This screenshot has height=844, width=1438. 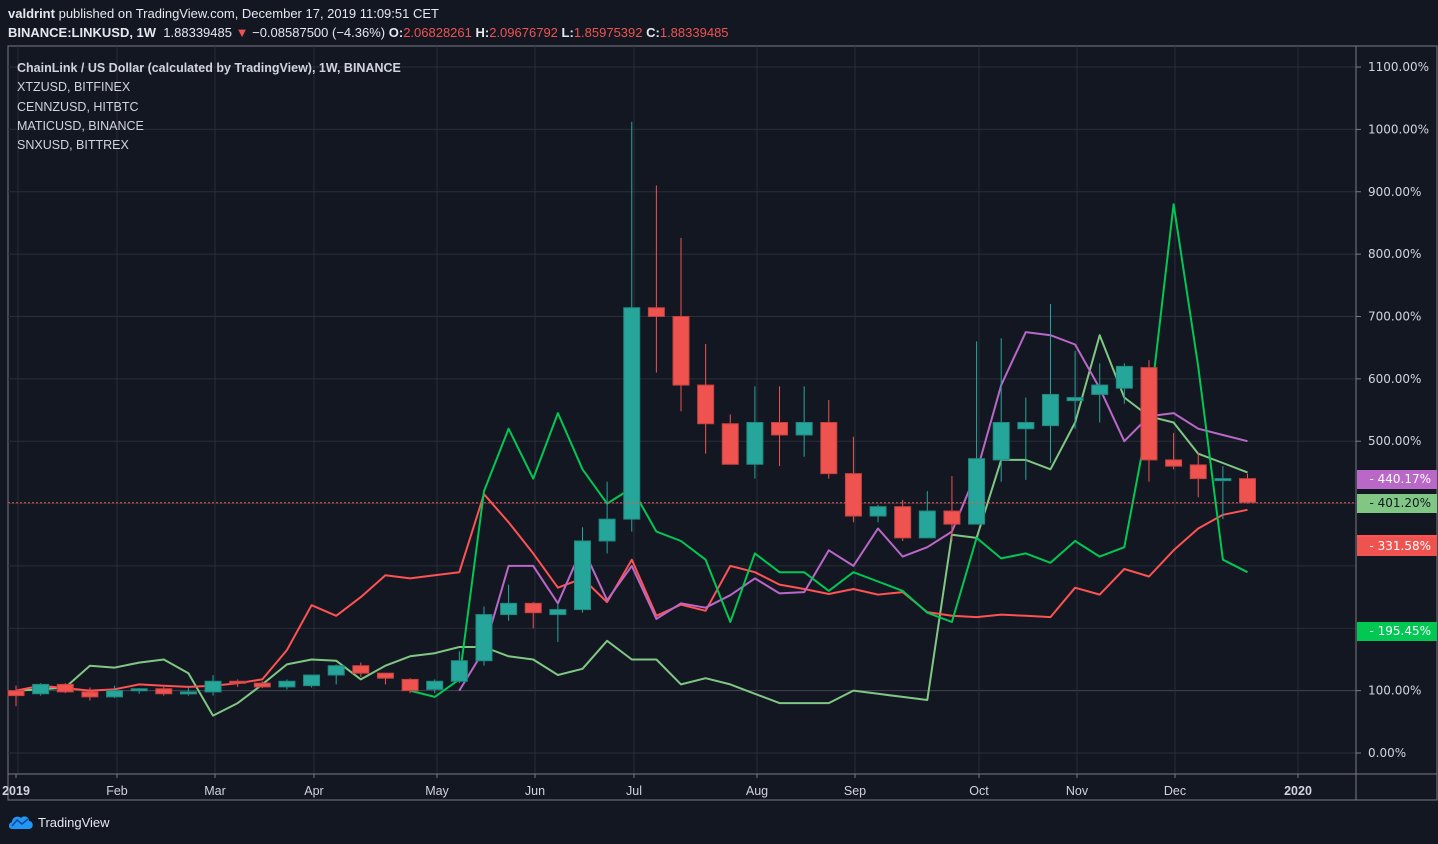 What do you see at coordinates (197, 32) in the screenshot?
I see `last-price: 1.88339485` at bounding box center [197, 32].